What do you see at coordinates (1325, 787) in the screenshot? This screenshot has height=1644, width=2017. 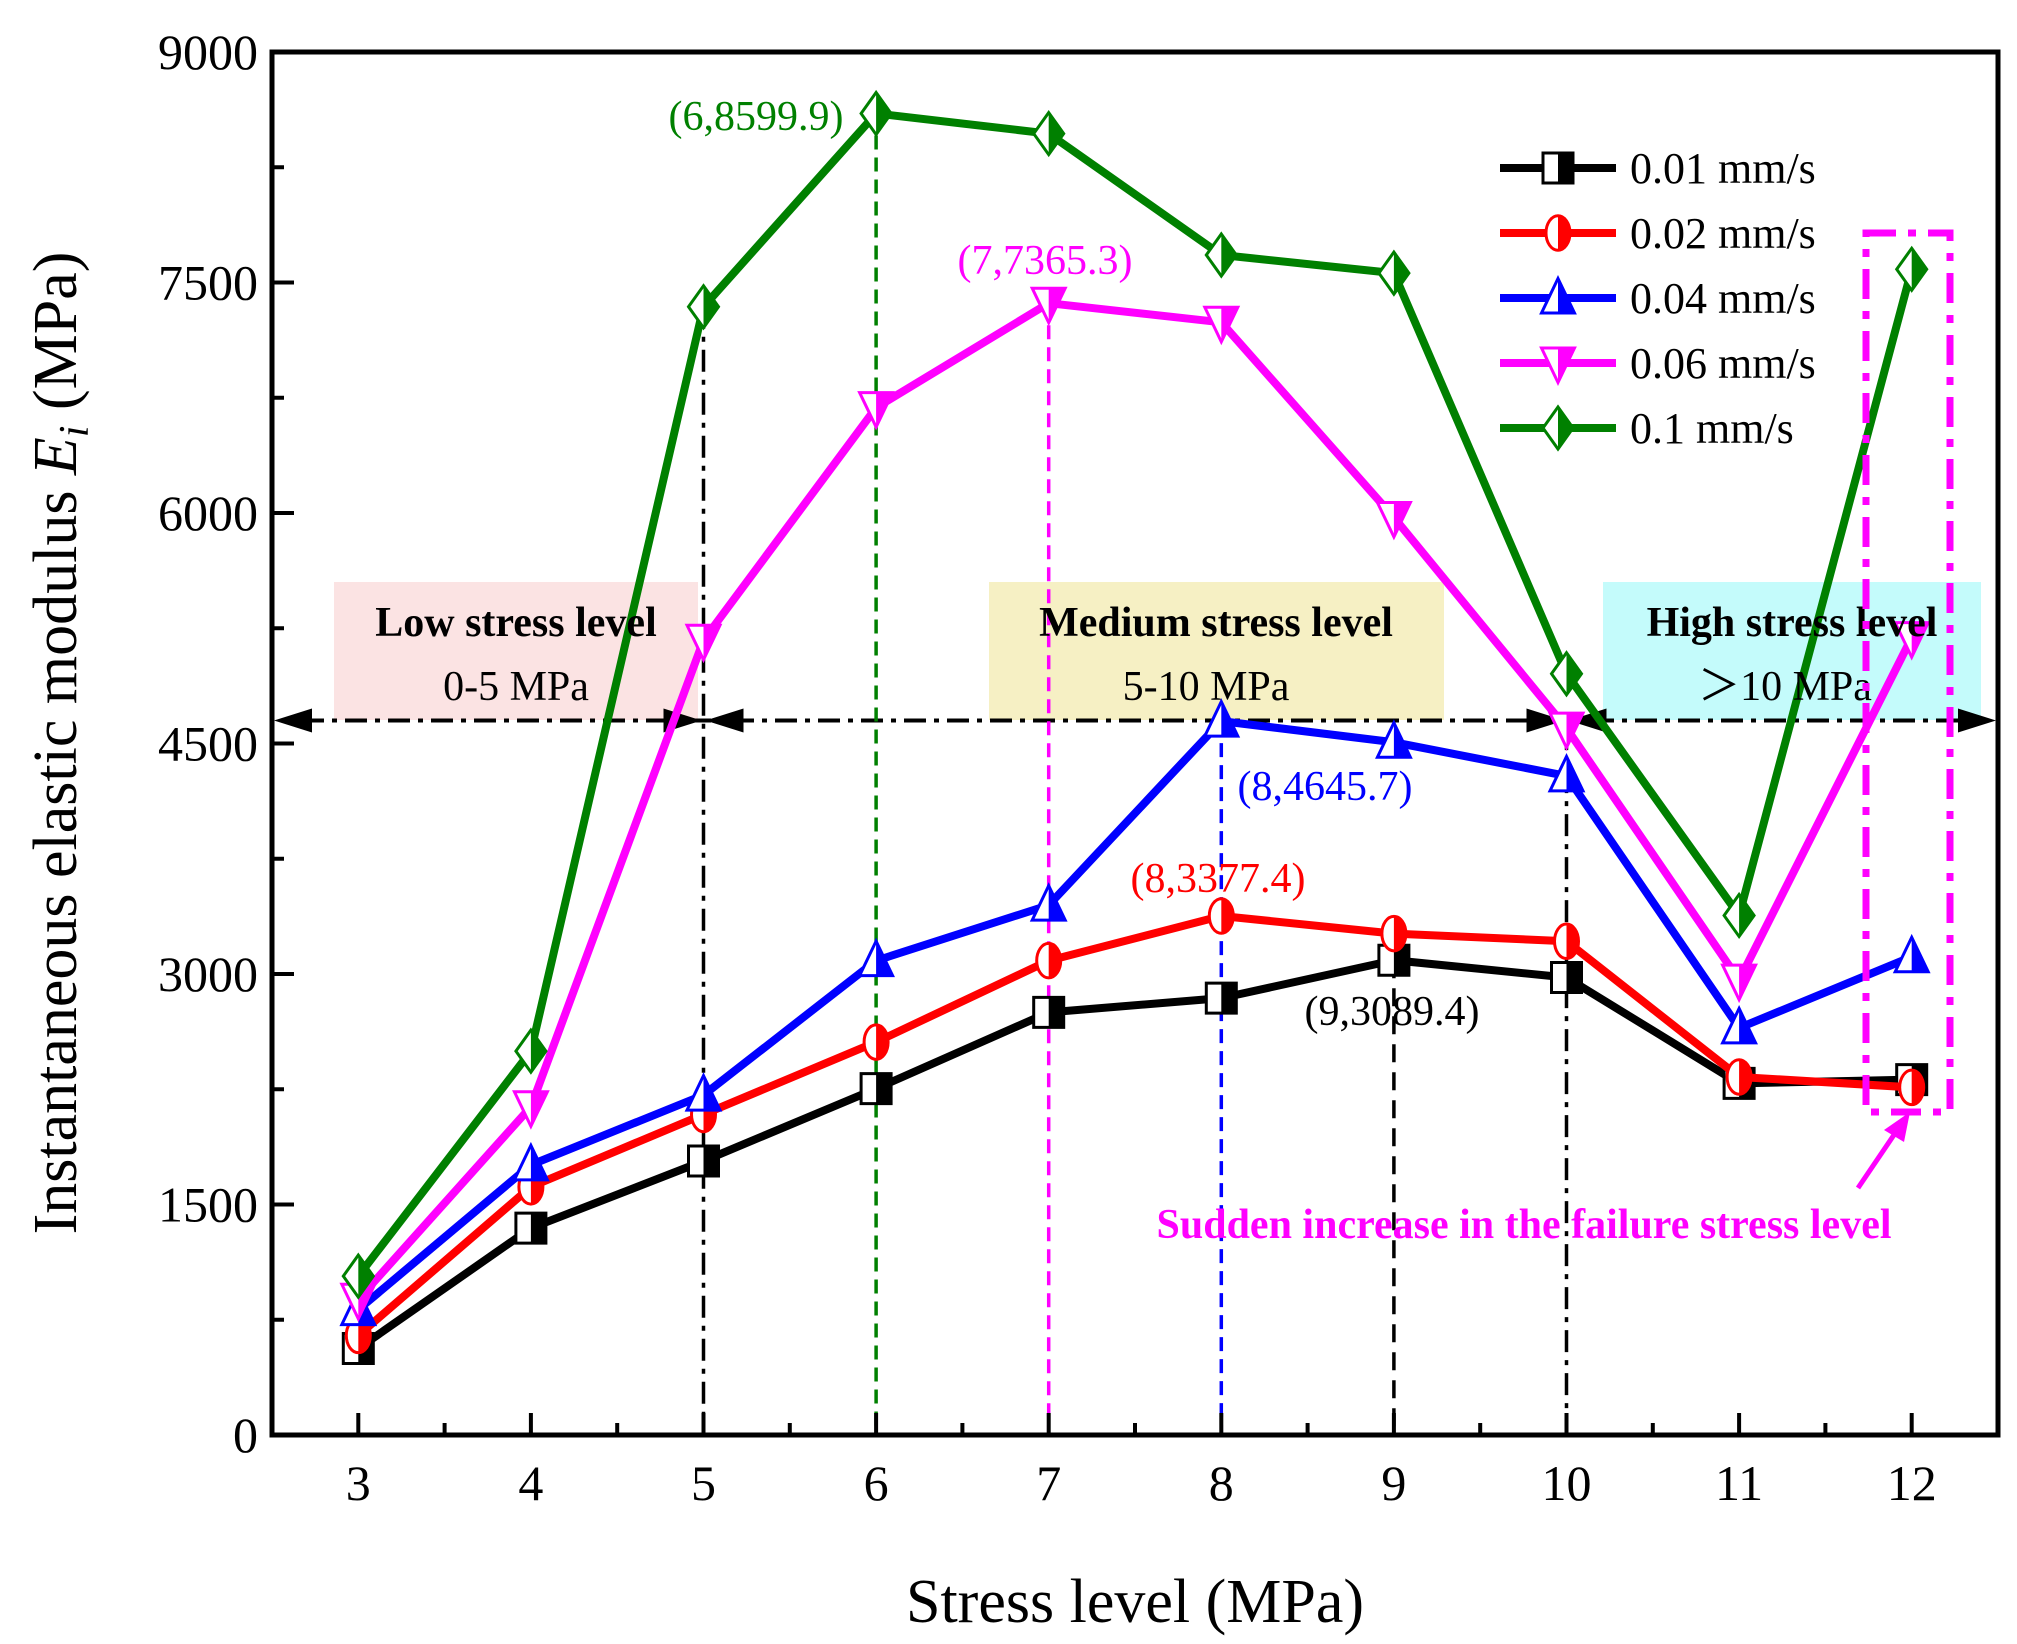 I see `annotation-peak-0.04: (8,4645.7)` at bounding box center [1325, 787].